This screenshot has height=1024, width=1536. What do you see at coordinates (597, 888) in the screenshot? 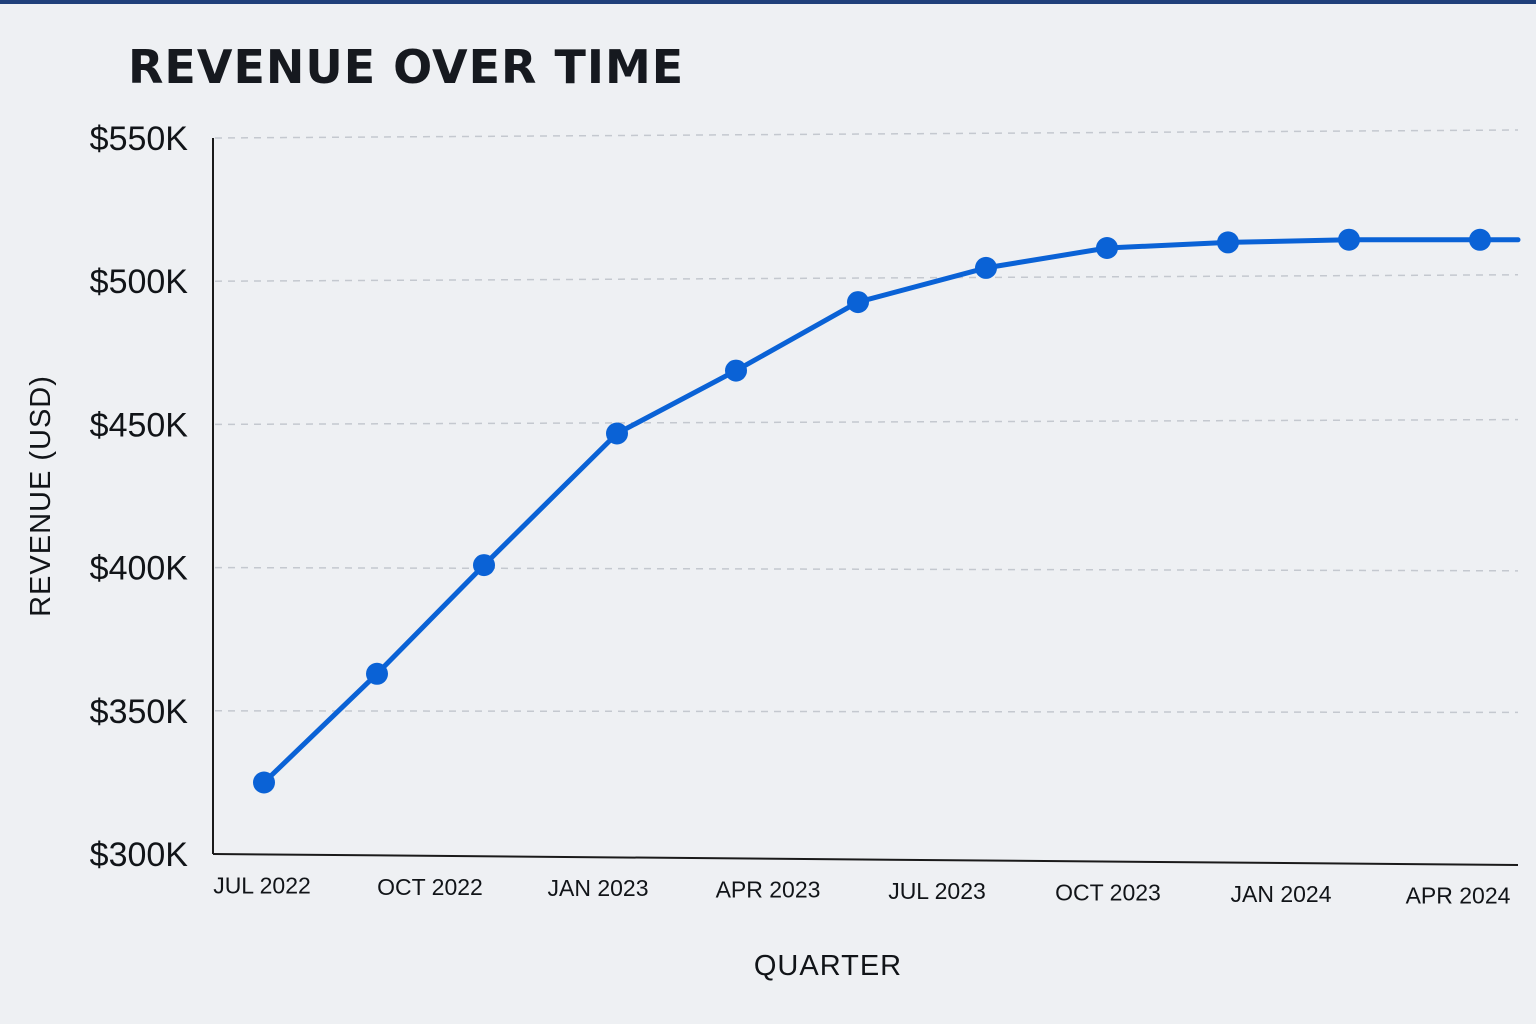
I see `x-tick-label: JAN 2023` at bounding box center [597, 888].